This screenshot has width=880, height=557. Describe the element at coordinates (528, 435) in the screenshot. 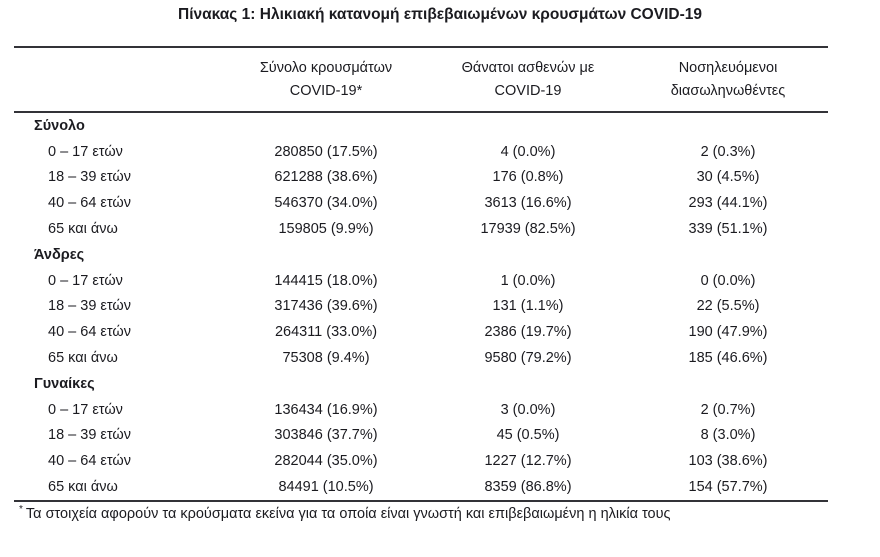

I see `deaths-cell: 45 (0.5%)` at that location.